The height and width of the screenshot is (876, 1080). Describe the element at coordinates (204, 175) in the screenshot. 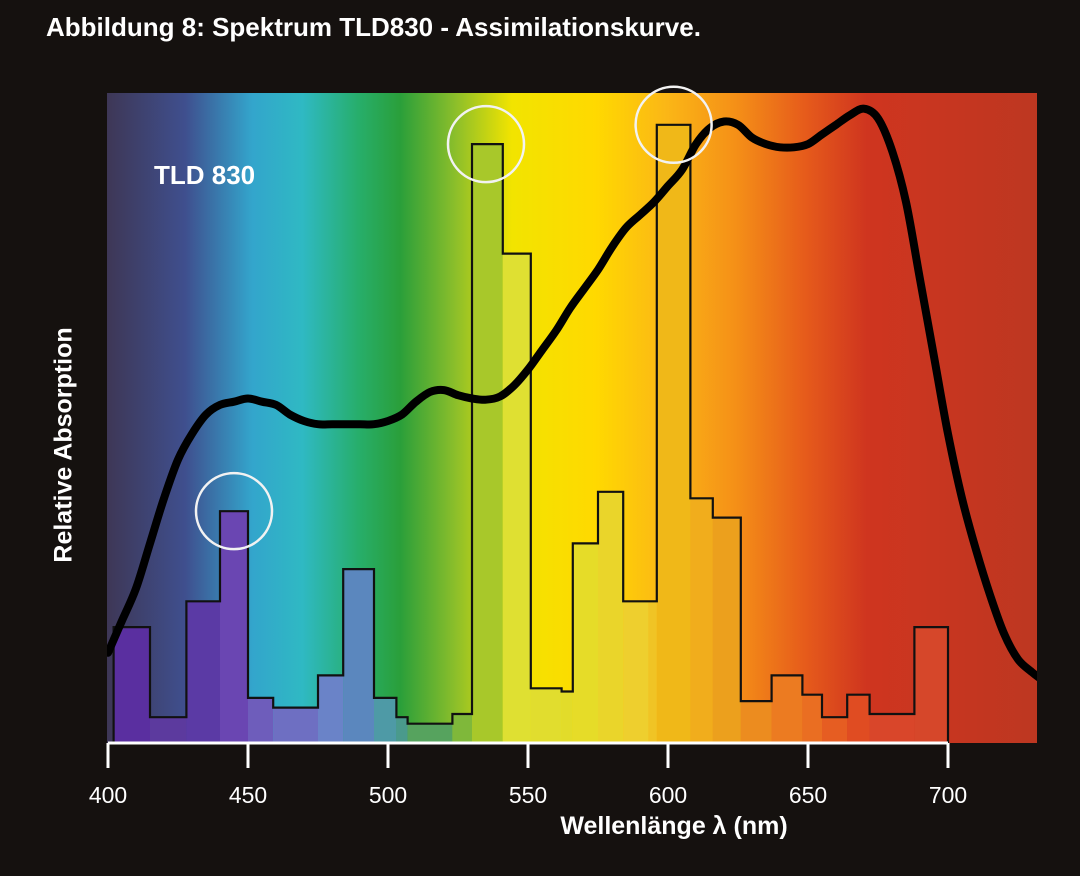

I see `series-annotation: TLD 830` at that location.